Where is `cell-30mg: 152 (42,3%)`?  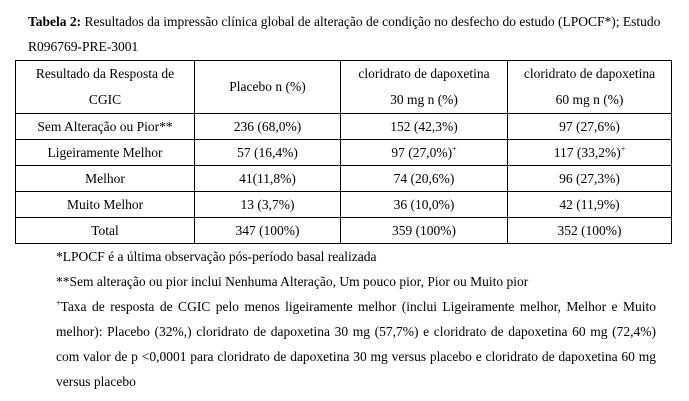 cell-30mg: 152 (42,3%) is located at coordinates (424, 126).